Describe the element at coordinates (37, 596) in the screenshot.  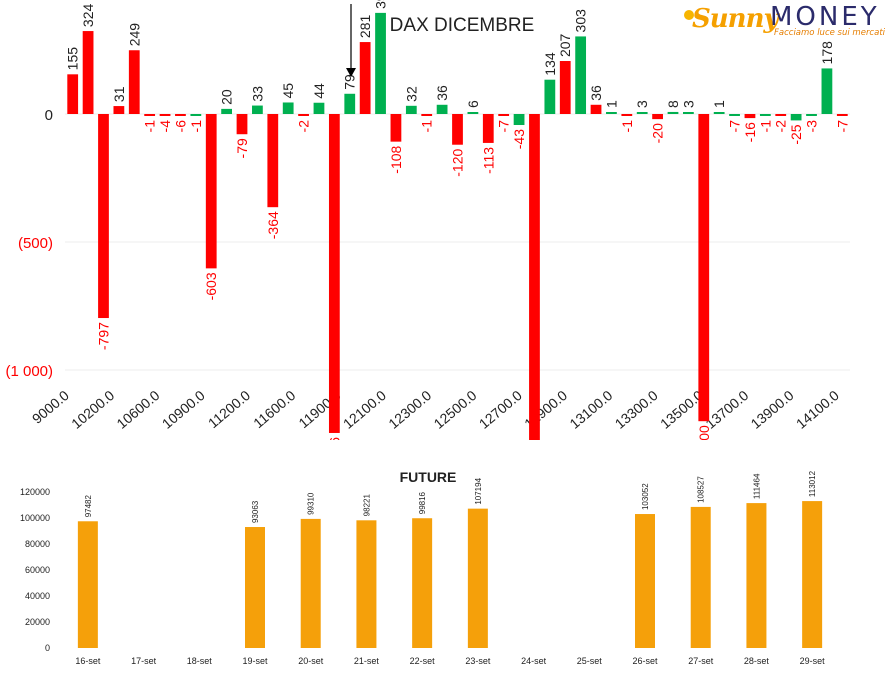
I see `y-tick-label: 40000` at that location.